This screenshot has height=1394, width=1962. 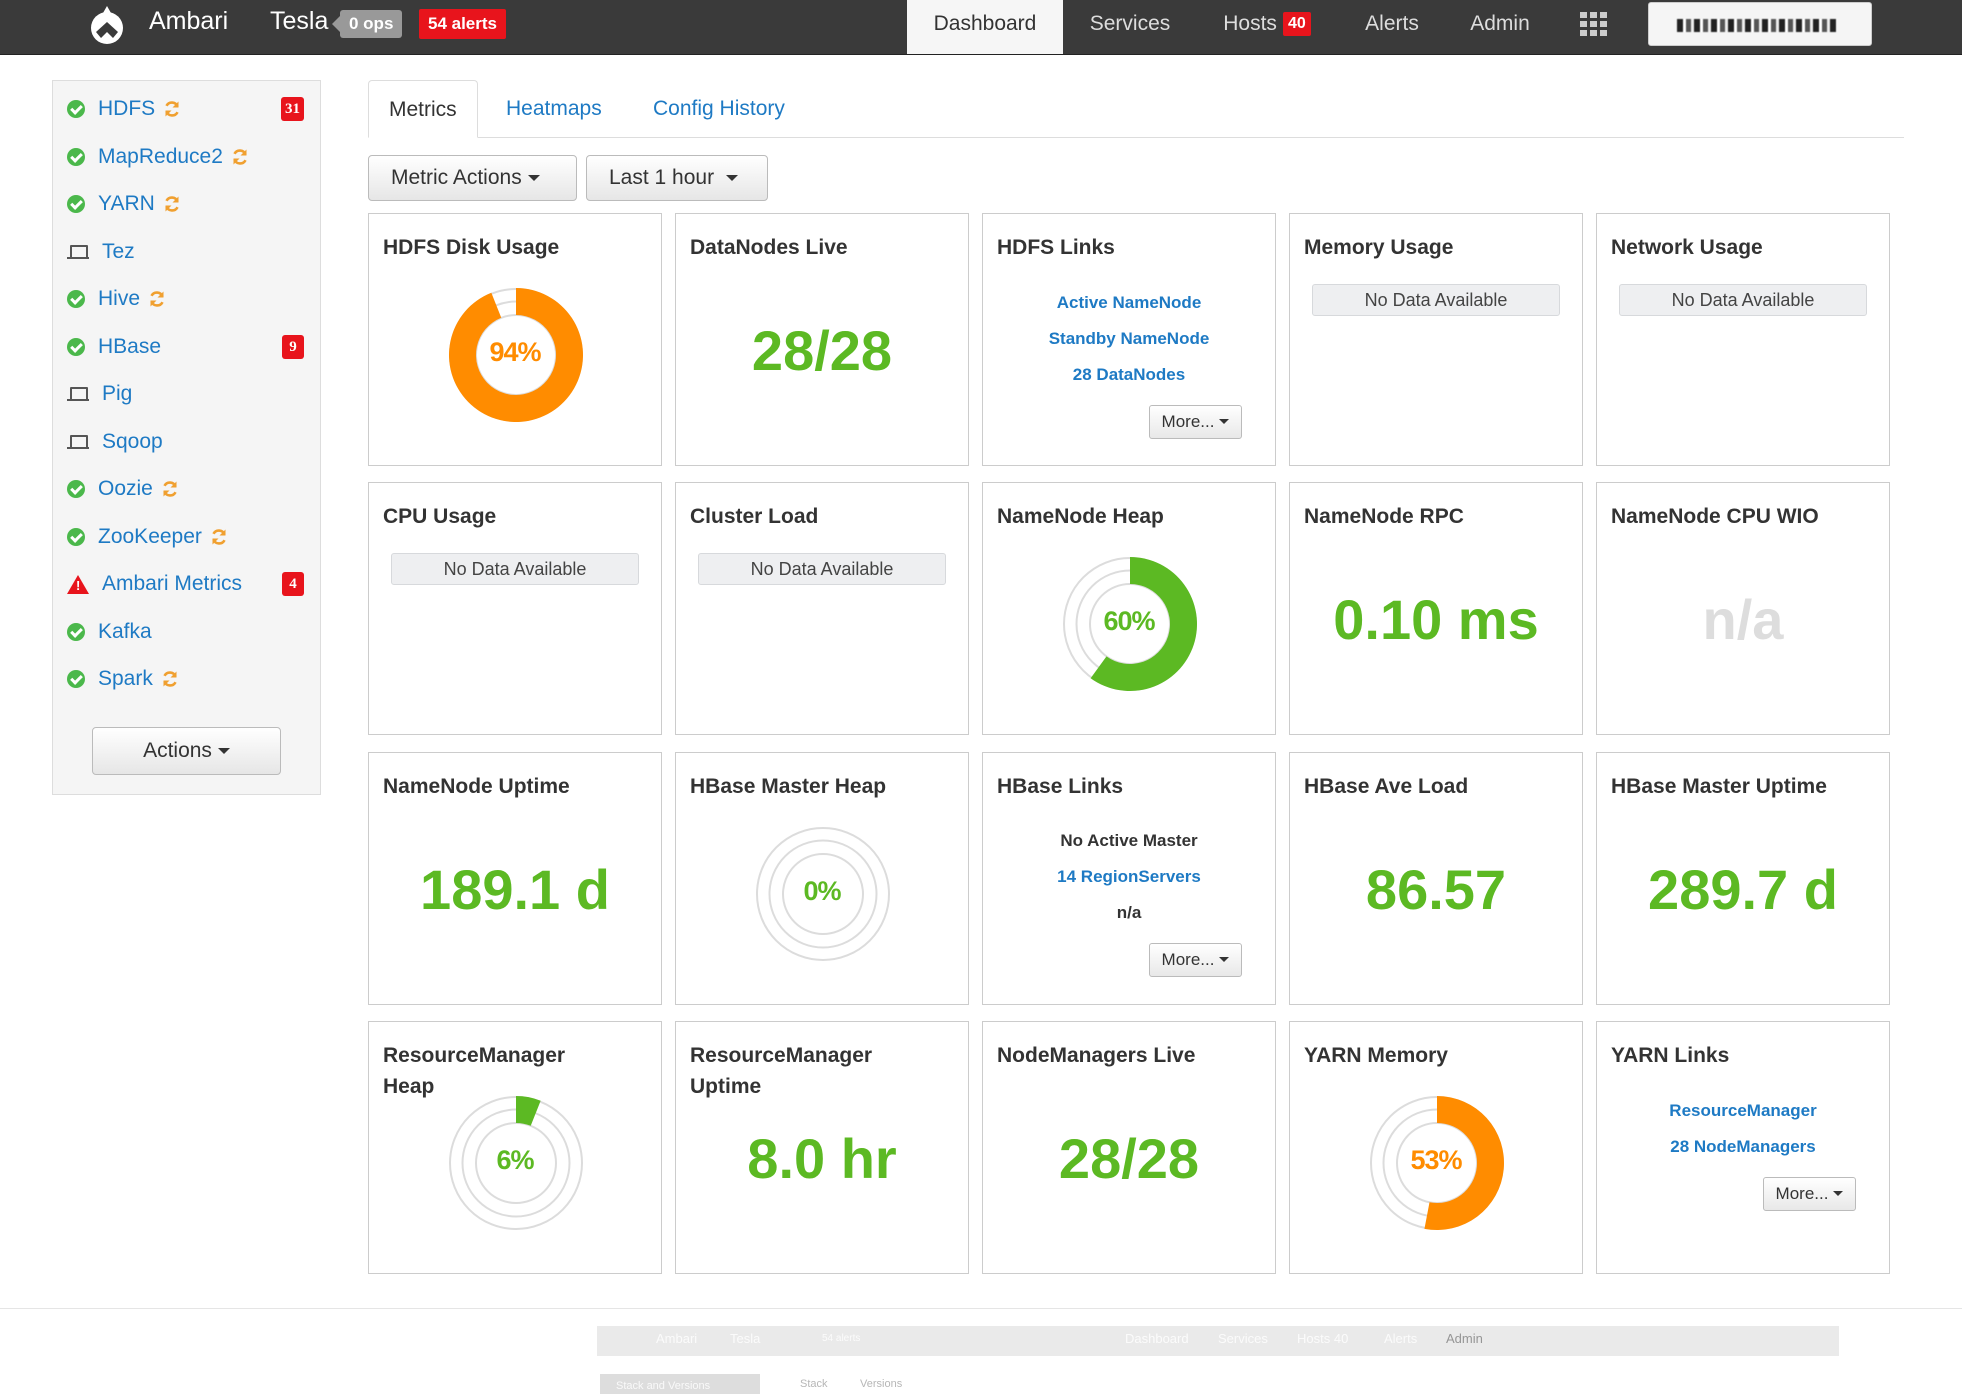 I want to click on widget-title: YARN Links, so click(x=1670, y=1055).